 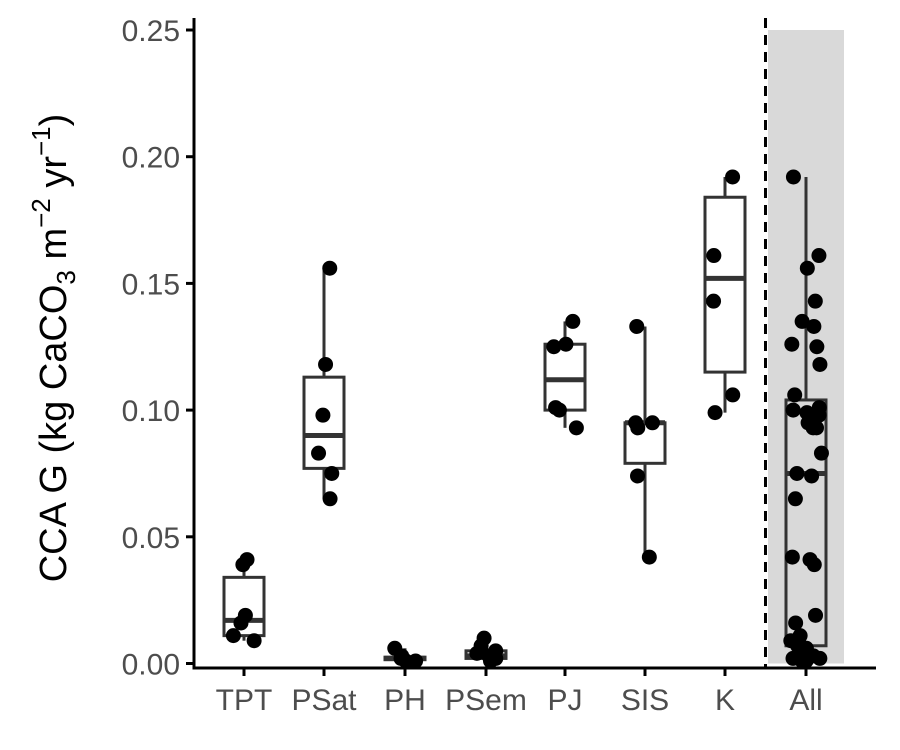 I want to click on y-axis-title-sup2: −1, so click(x=41, y=141).